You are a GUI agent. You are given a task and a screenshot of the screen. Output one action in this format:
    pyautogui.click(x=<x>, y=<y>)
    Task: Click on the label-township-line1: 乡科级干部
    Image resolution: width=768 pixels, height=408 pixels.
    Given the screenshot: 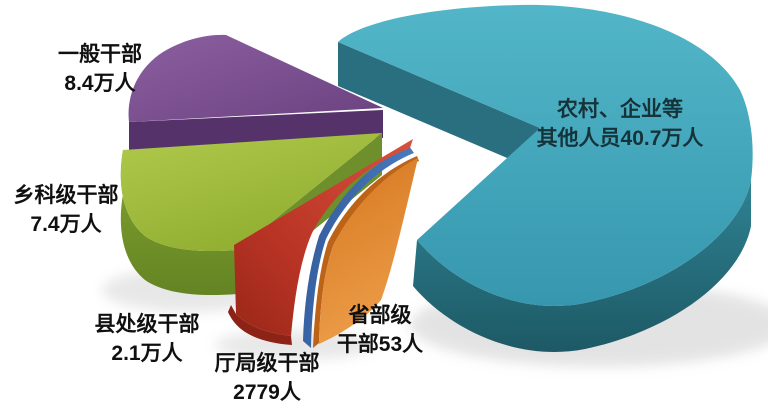 What is the action you would take?
    pyautogui.click(x=66, y=195)
    